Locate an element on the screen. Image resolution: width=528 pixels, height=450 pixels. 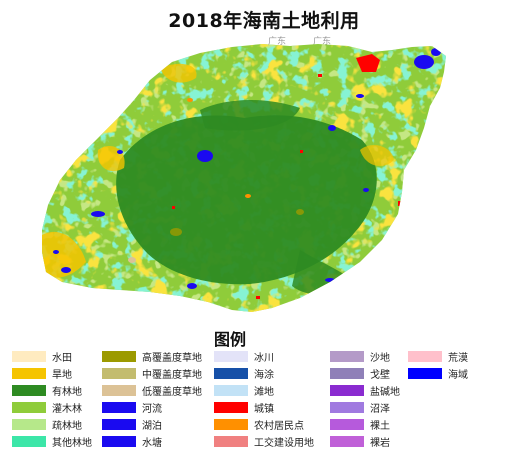
legend-label: 荒漠 is located at coordinates (458, 358).